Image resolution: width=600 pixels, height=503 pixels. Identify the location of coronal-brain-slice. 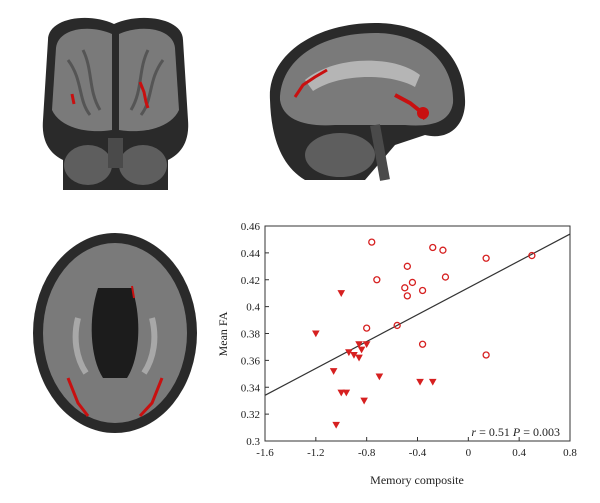
(115, 105).